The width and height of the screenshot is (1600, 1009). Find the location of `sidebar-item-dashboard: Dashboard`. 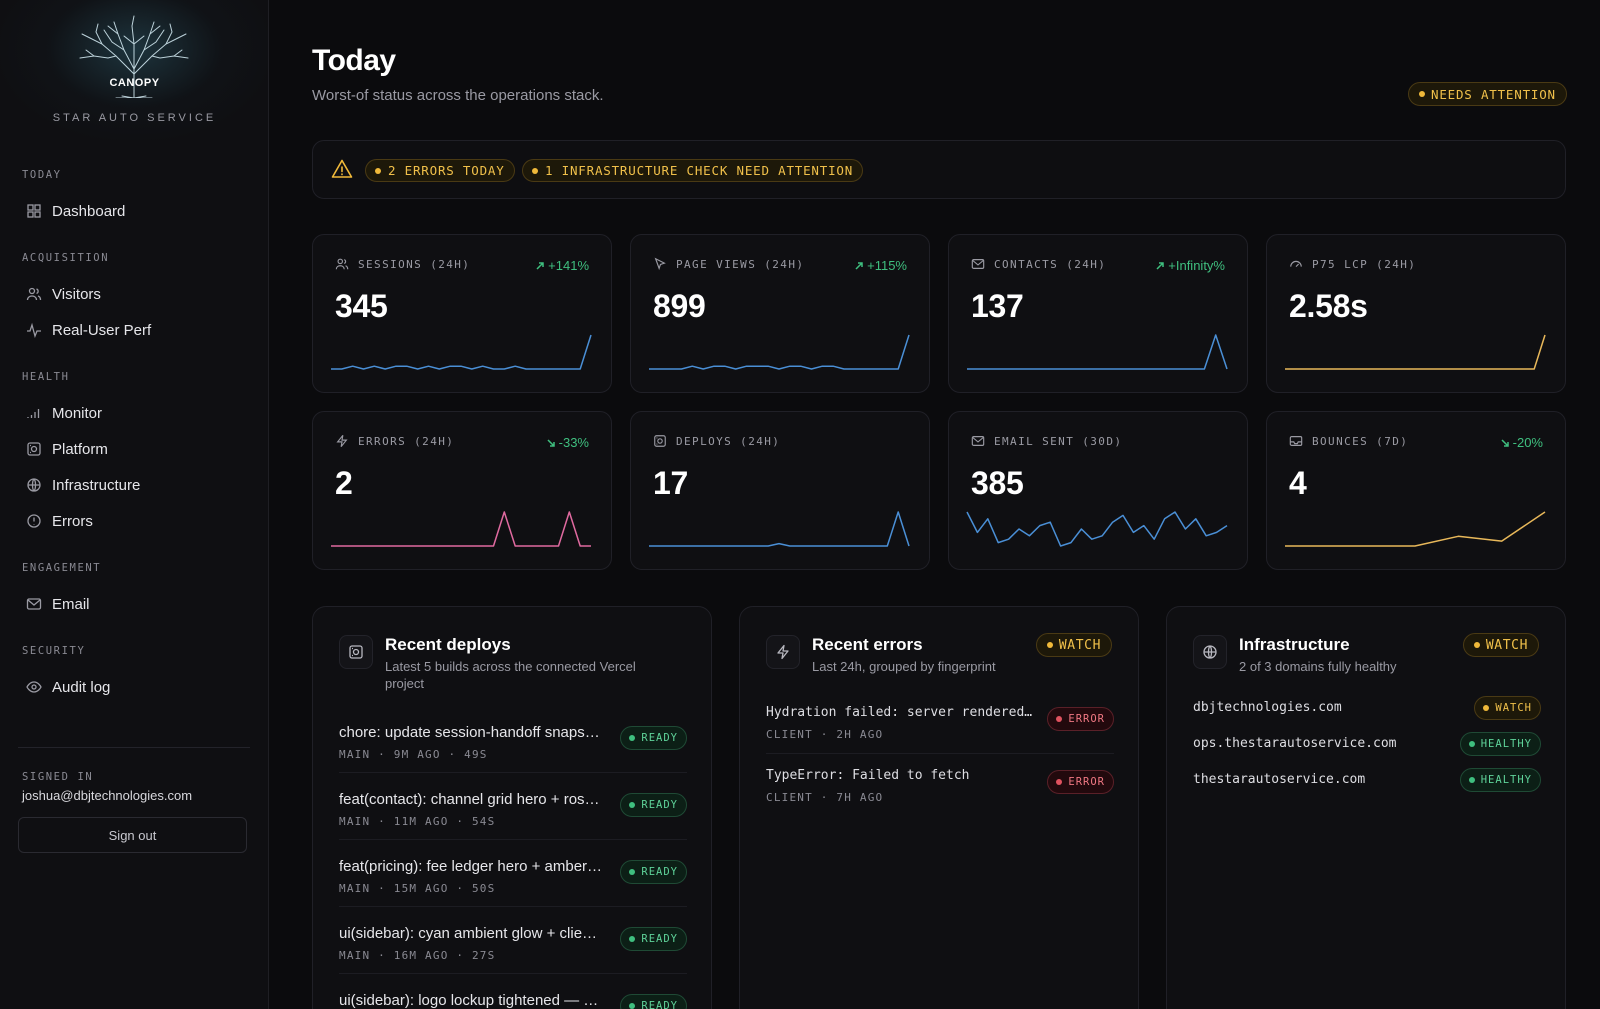

sidebar-item-dashboard: Dashboard is located at coordinates (134, 211).